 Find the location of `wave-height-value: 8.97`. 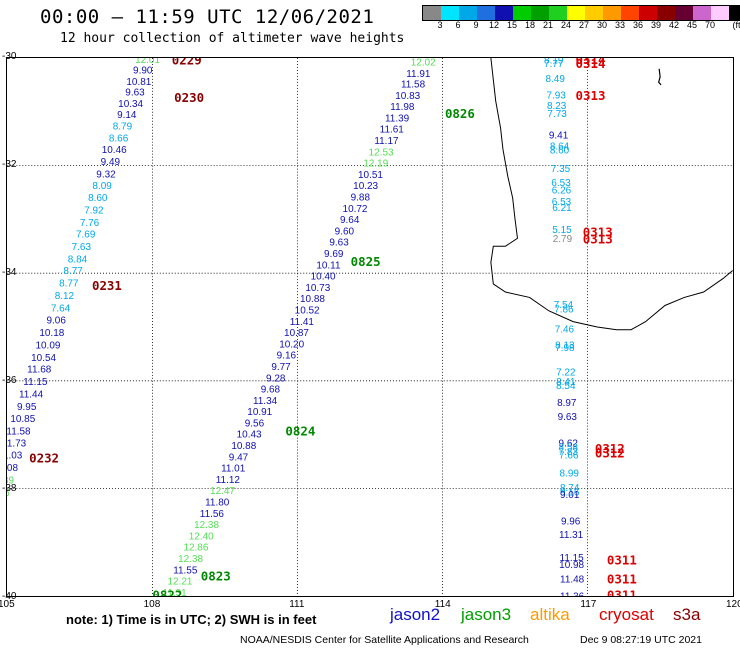

wave-height-value: 8.97 is located at coordinates (567, 403).